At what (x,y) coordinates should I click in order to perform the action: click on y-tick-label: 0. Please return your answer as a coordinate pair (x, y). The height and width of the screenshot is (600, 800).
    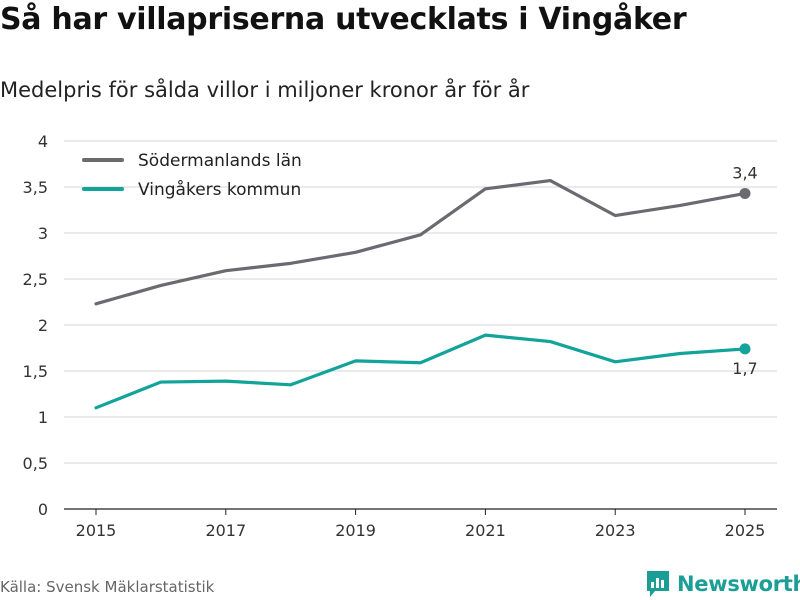
    Looking at the image, I should click on (43, 509).